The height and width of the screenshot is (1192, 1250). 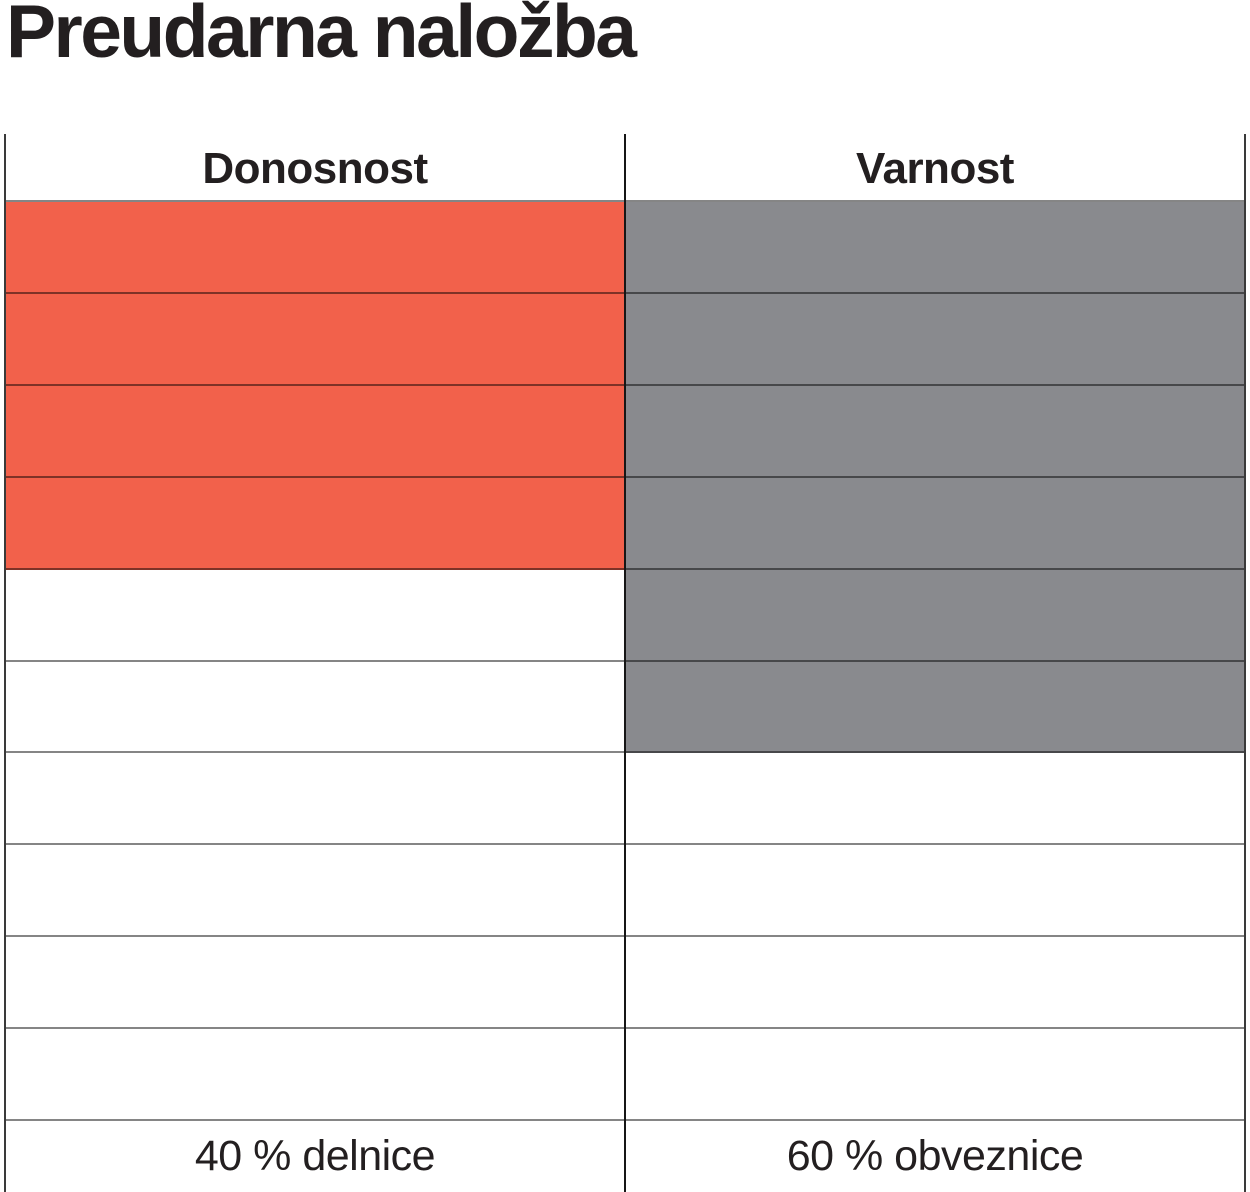 I want to click on footer-label-delnice: 40 % delnice, so click(x=315, y=1156).